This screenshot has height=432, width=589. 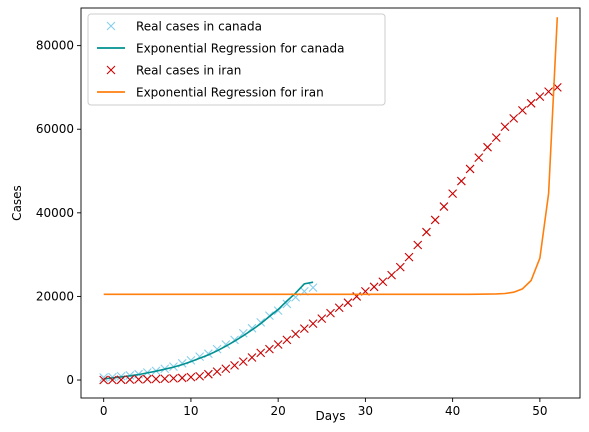 I want to click on y-tick-label: 0, so click(x=70, y=380).